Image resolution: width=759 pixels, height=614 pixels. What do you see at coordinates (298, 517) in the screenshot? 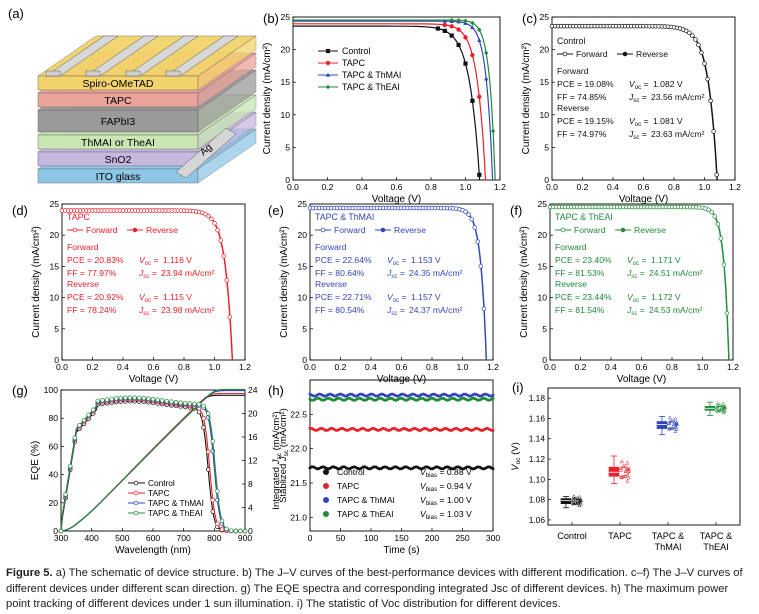
I see `y-tick-label: 21.0` at bounding box center [298, 517].